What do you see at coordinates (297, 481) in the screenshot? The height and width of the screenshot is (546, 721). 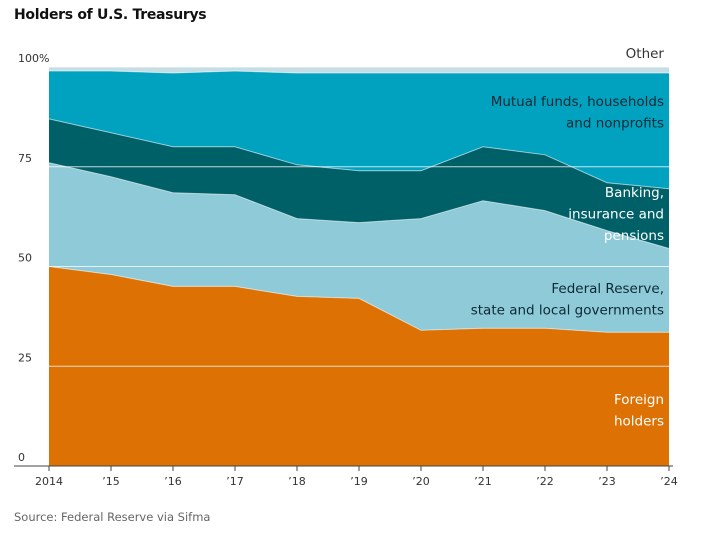 I see `x-tick-label: ’18` at bounding box center [297, 481].